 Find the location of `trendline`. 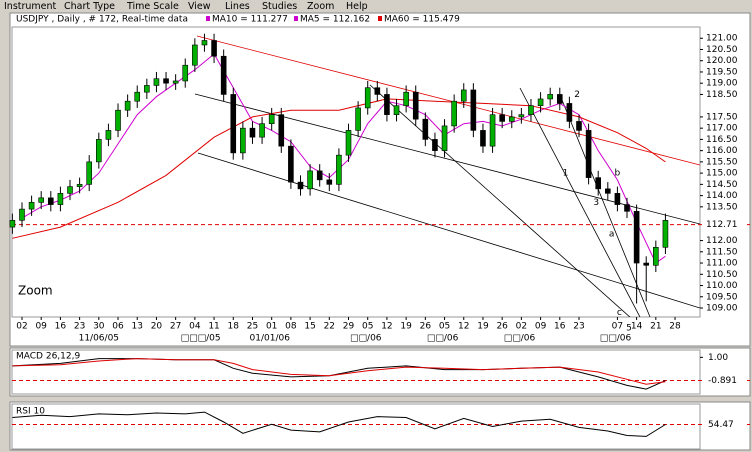

trendline is located at coordinates (605, 205).